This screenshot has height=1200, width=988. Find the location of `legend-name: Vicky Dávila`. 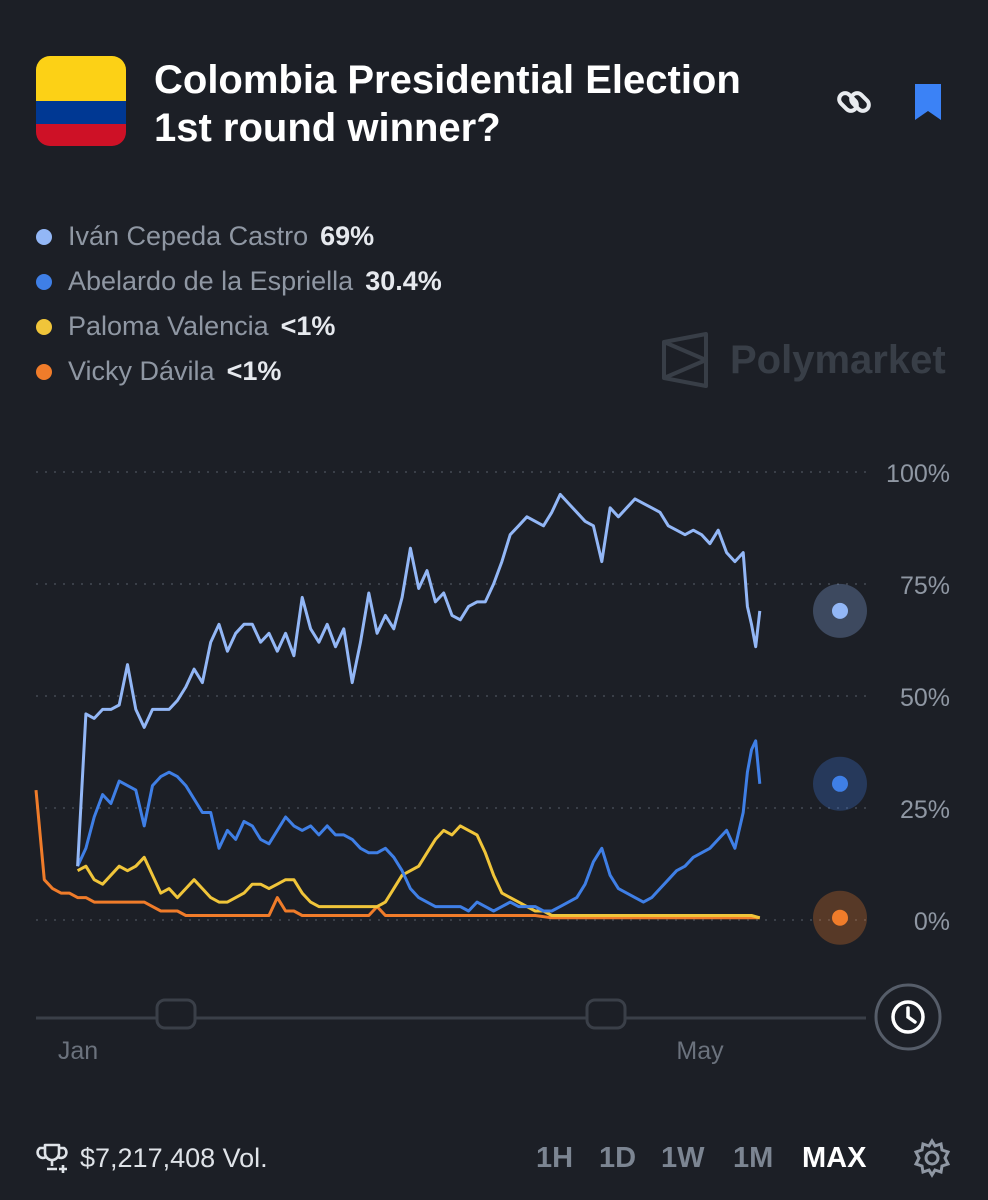

legend-name: Vicky Dávila is located at coordinates (141, 371).